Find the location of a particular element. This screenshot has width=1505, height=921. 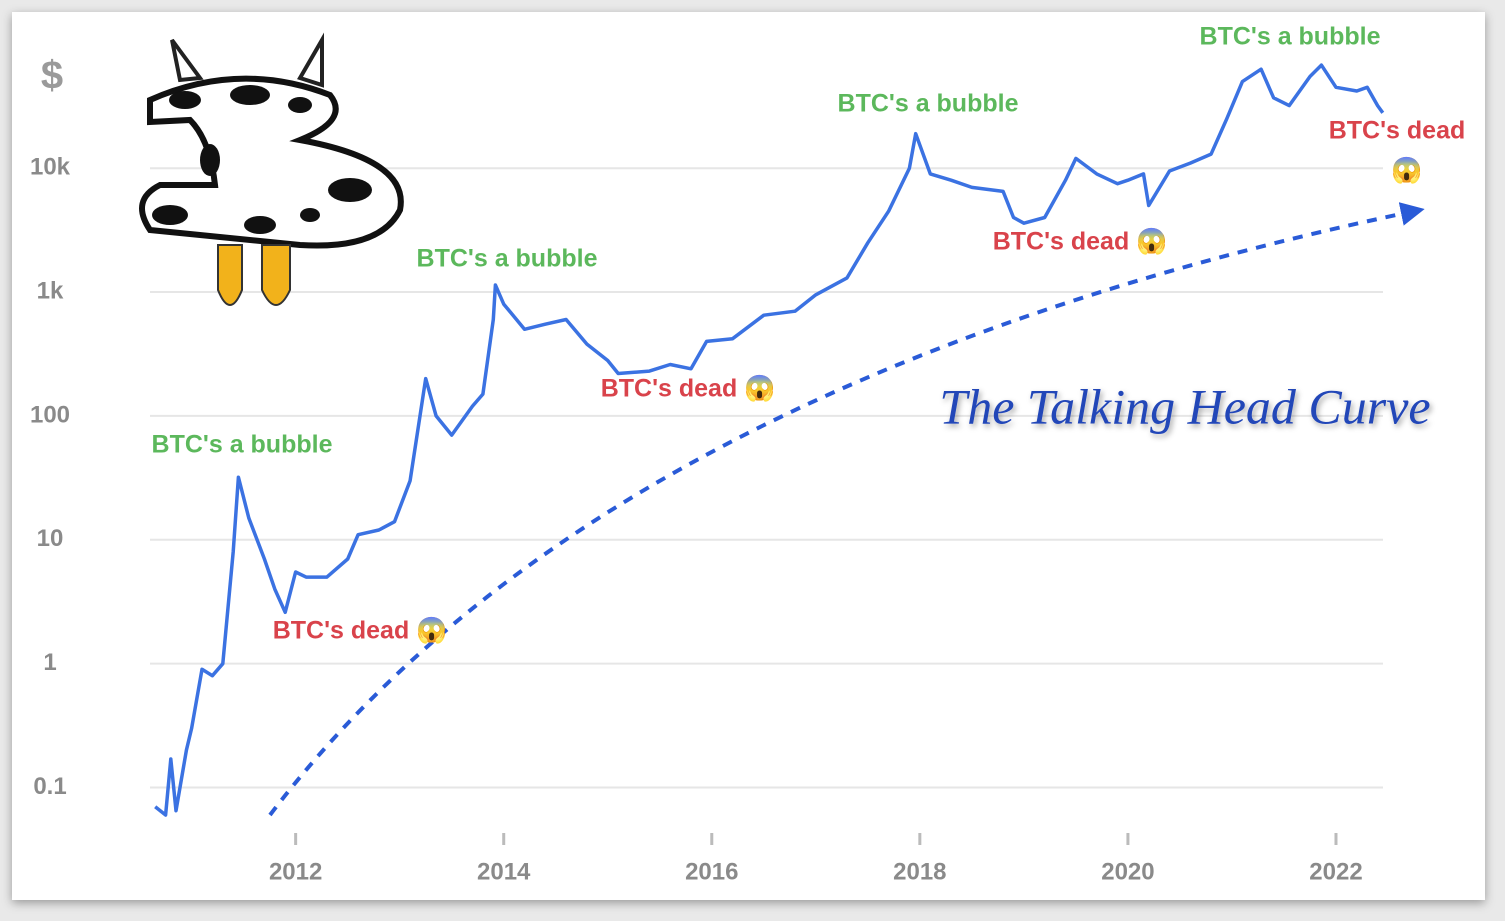

x-tick-label: 2018 is located at coordinates (919, 871).